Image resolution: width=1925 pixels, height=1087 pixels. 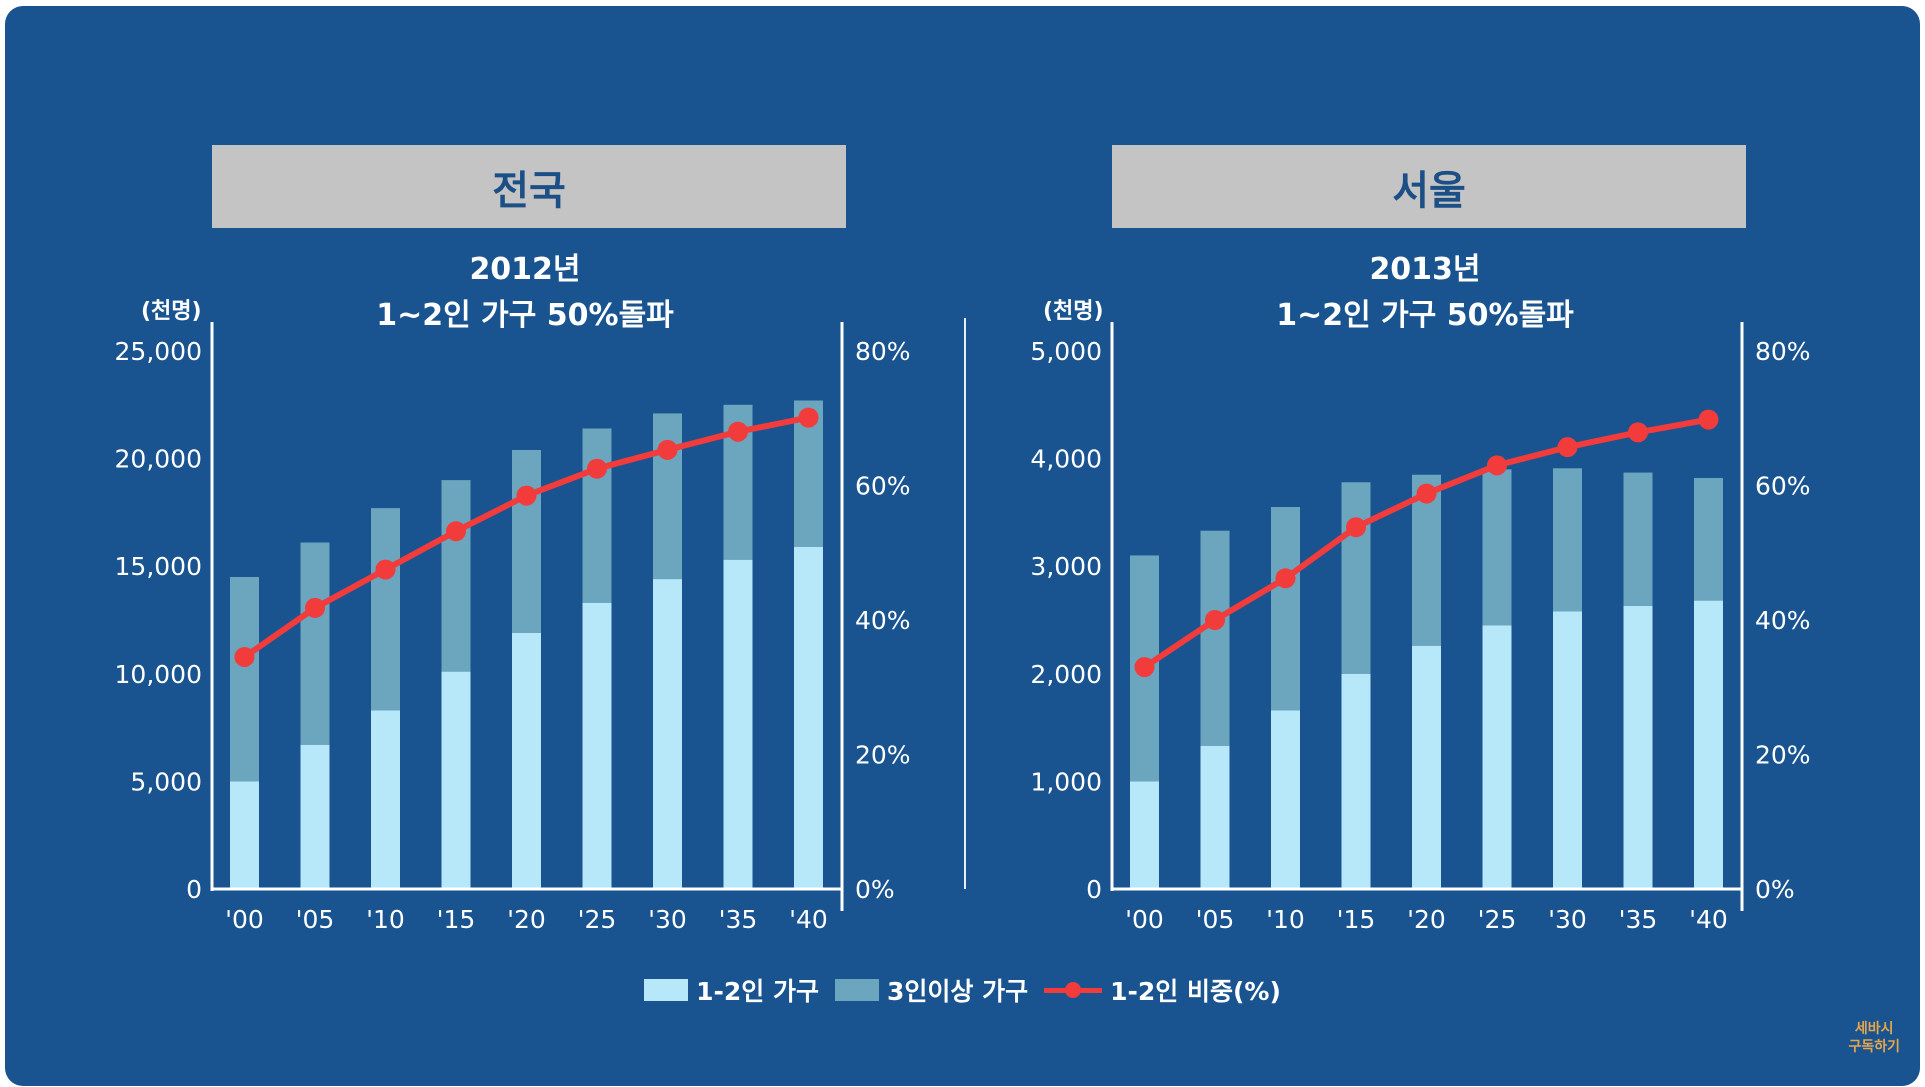 I want to click on y-tick-left-national-2: 10,000, so click(x=158, y=674).